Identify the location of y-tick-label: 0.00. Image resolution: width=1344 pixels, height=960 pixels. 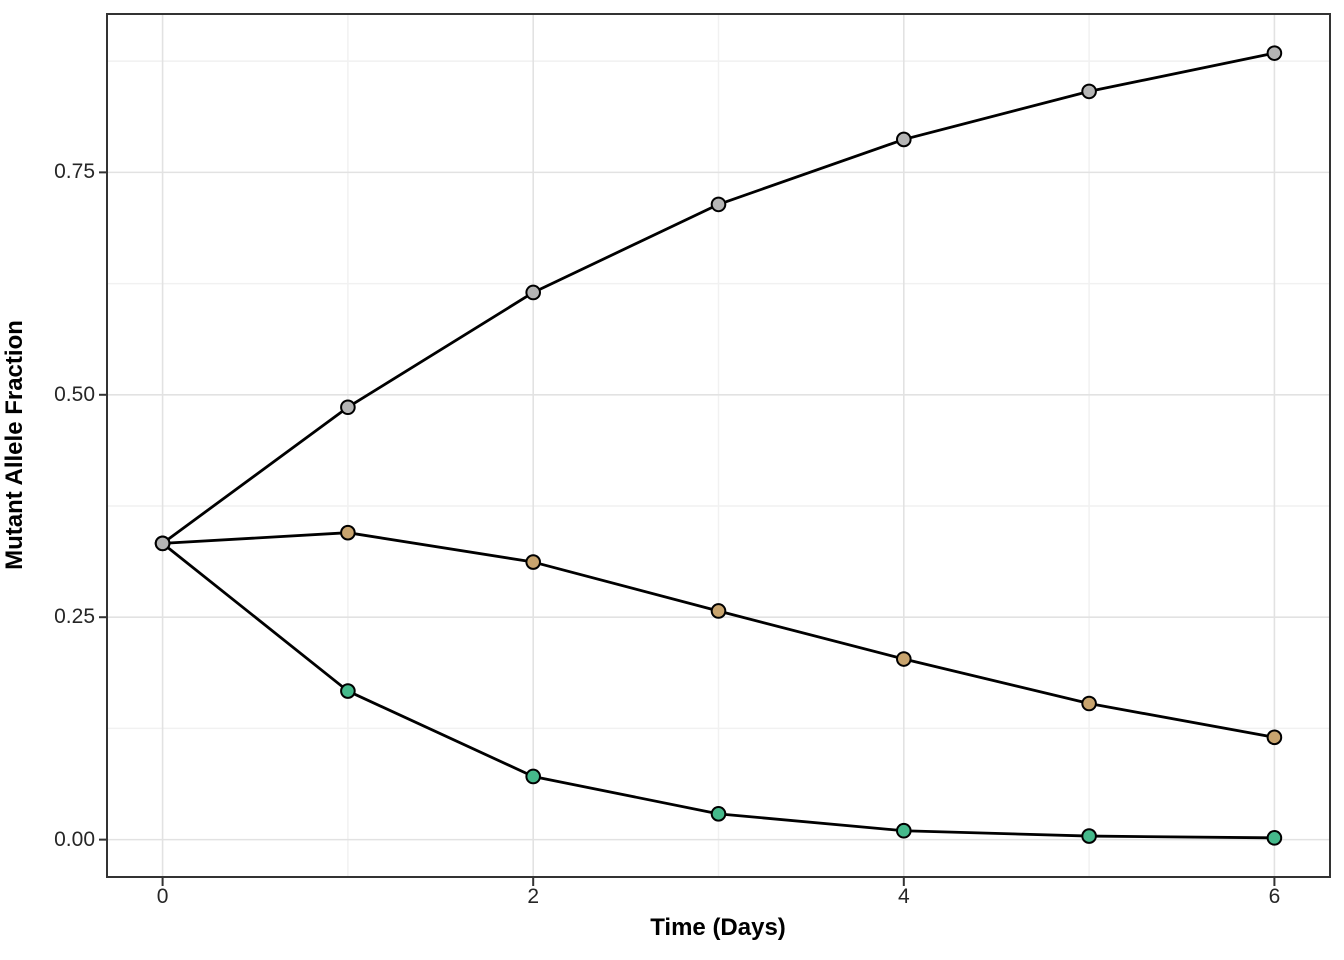
(74, 839).